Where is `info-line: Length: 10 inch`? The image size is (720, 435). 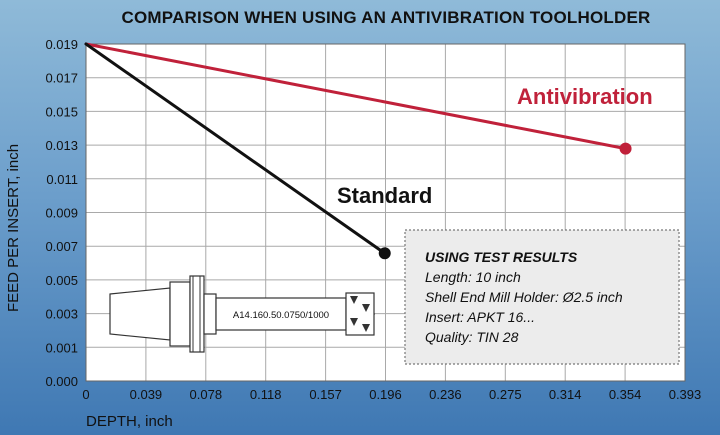 info-line: Length: 10 inch is located at coordinates (473, 277).